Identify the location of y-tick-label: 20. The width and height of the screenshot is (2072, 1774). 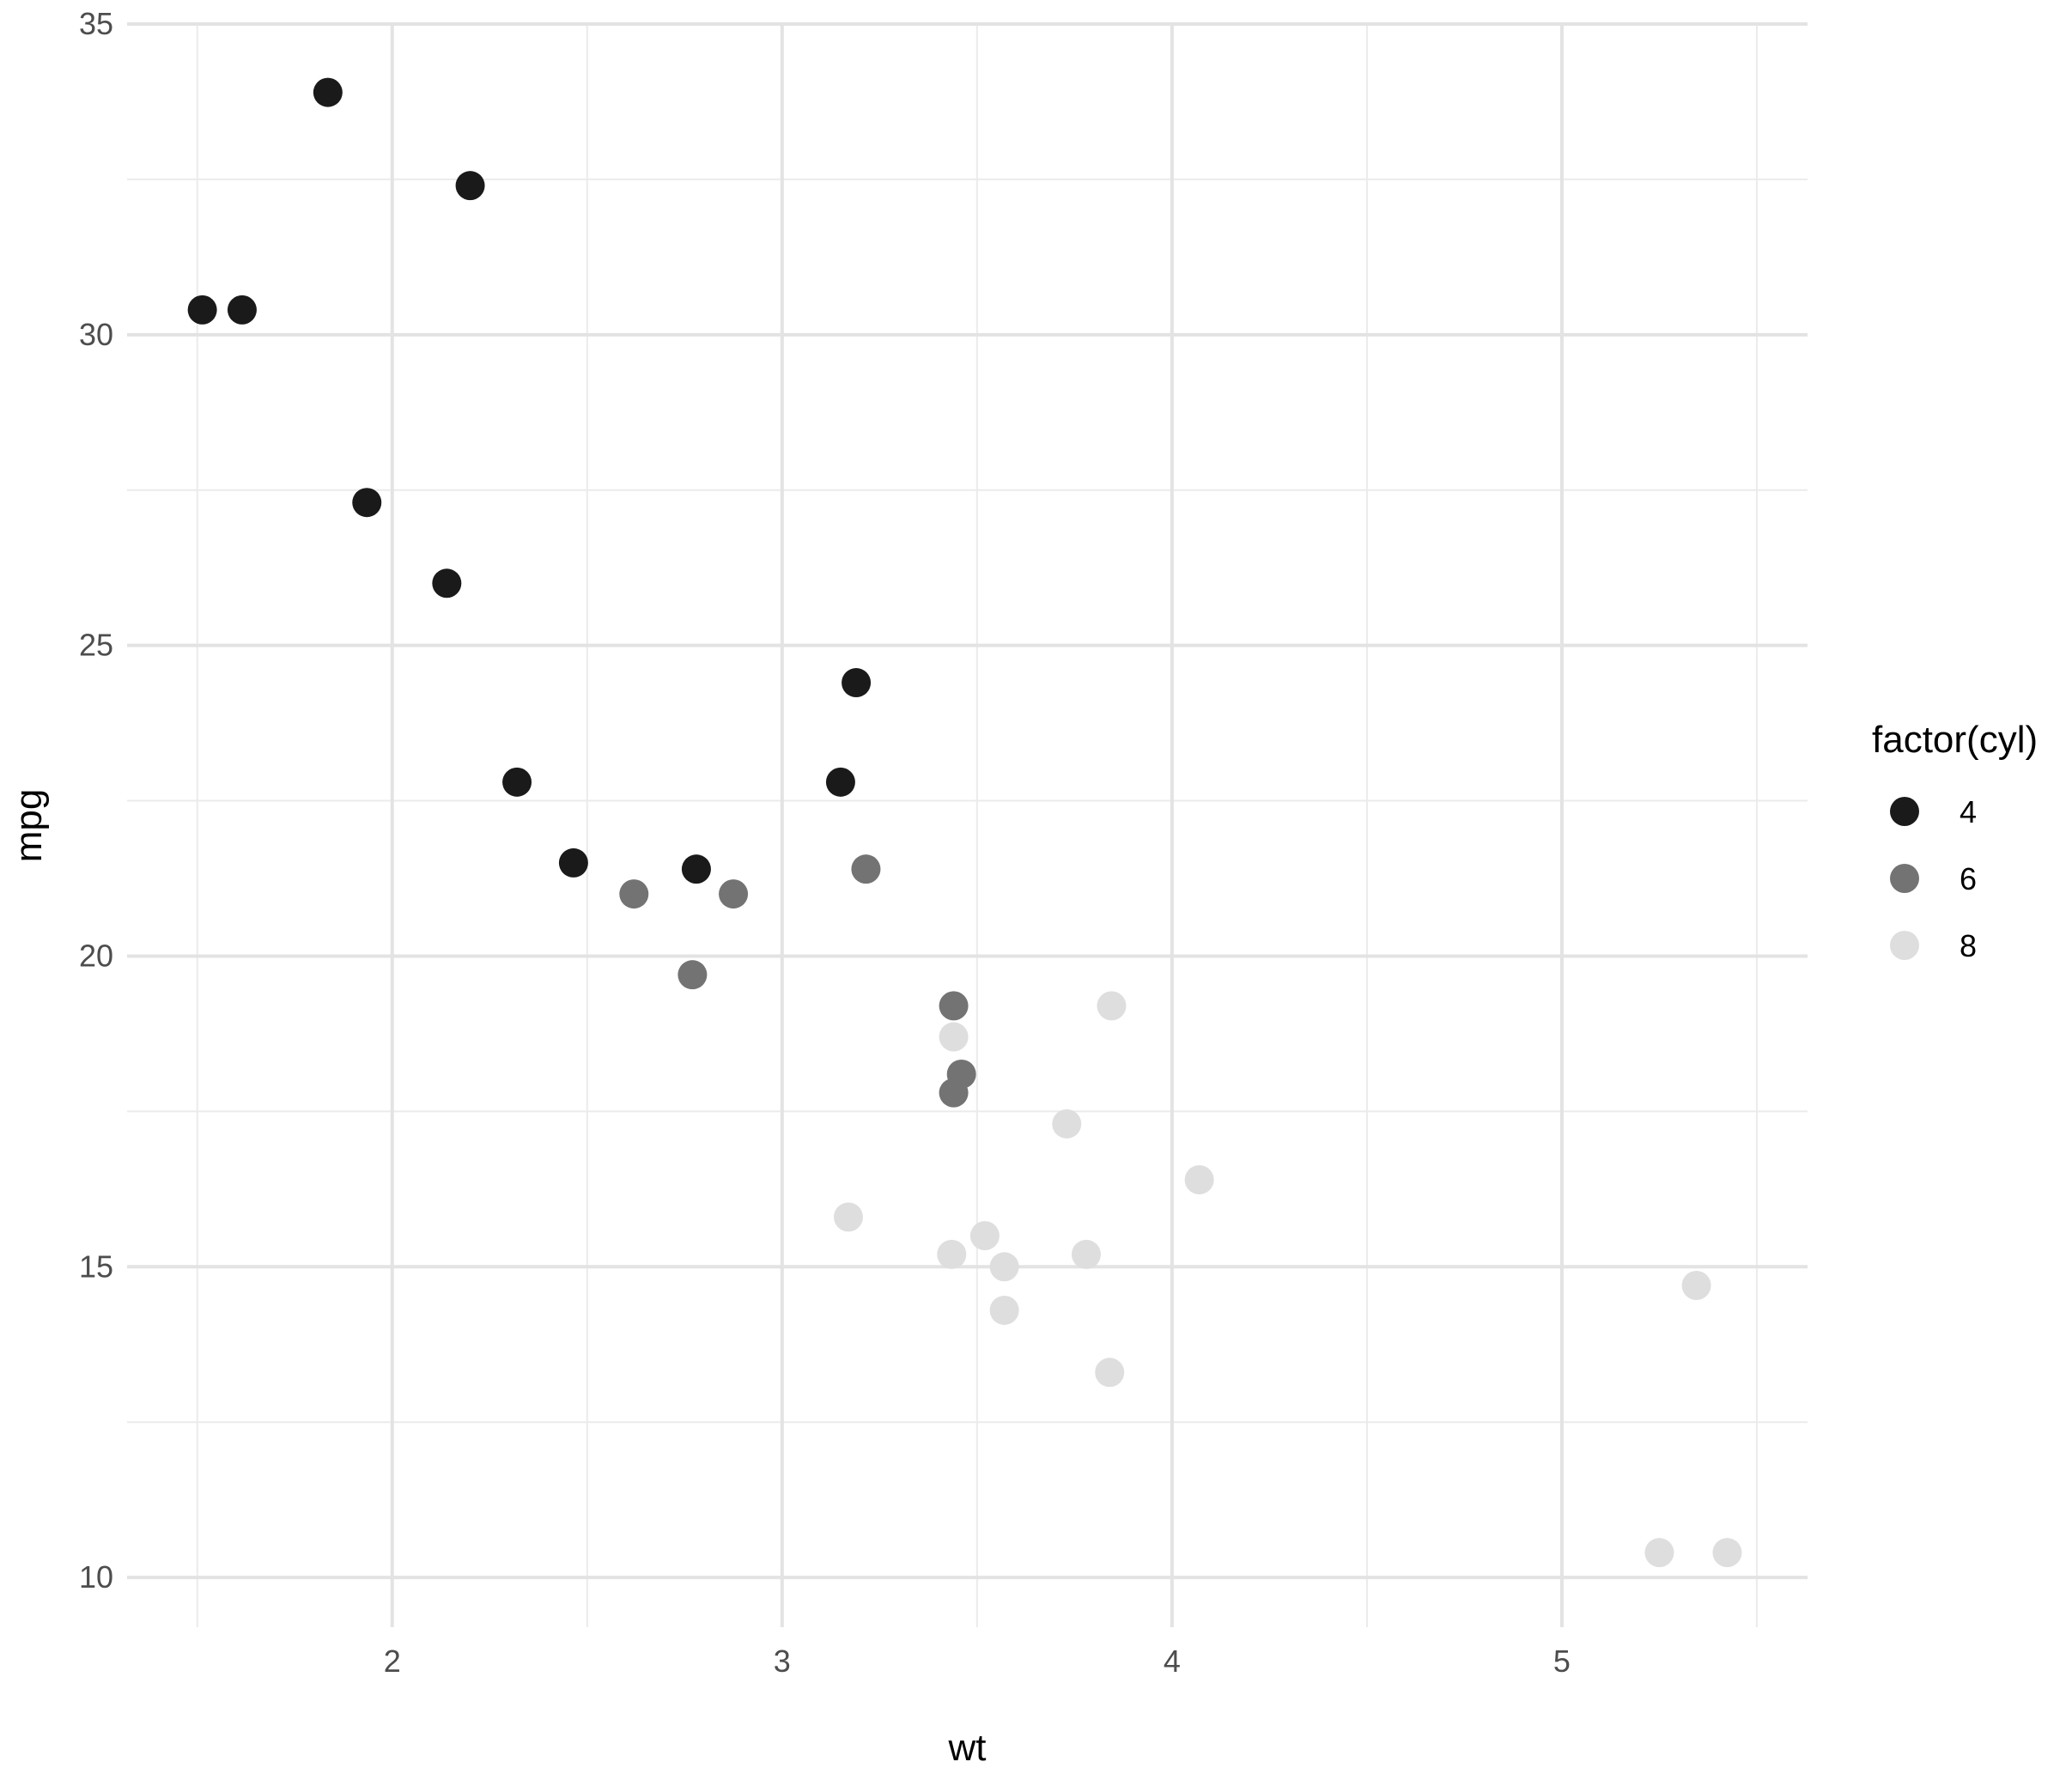
(96, 955).